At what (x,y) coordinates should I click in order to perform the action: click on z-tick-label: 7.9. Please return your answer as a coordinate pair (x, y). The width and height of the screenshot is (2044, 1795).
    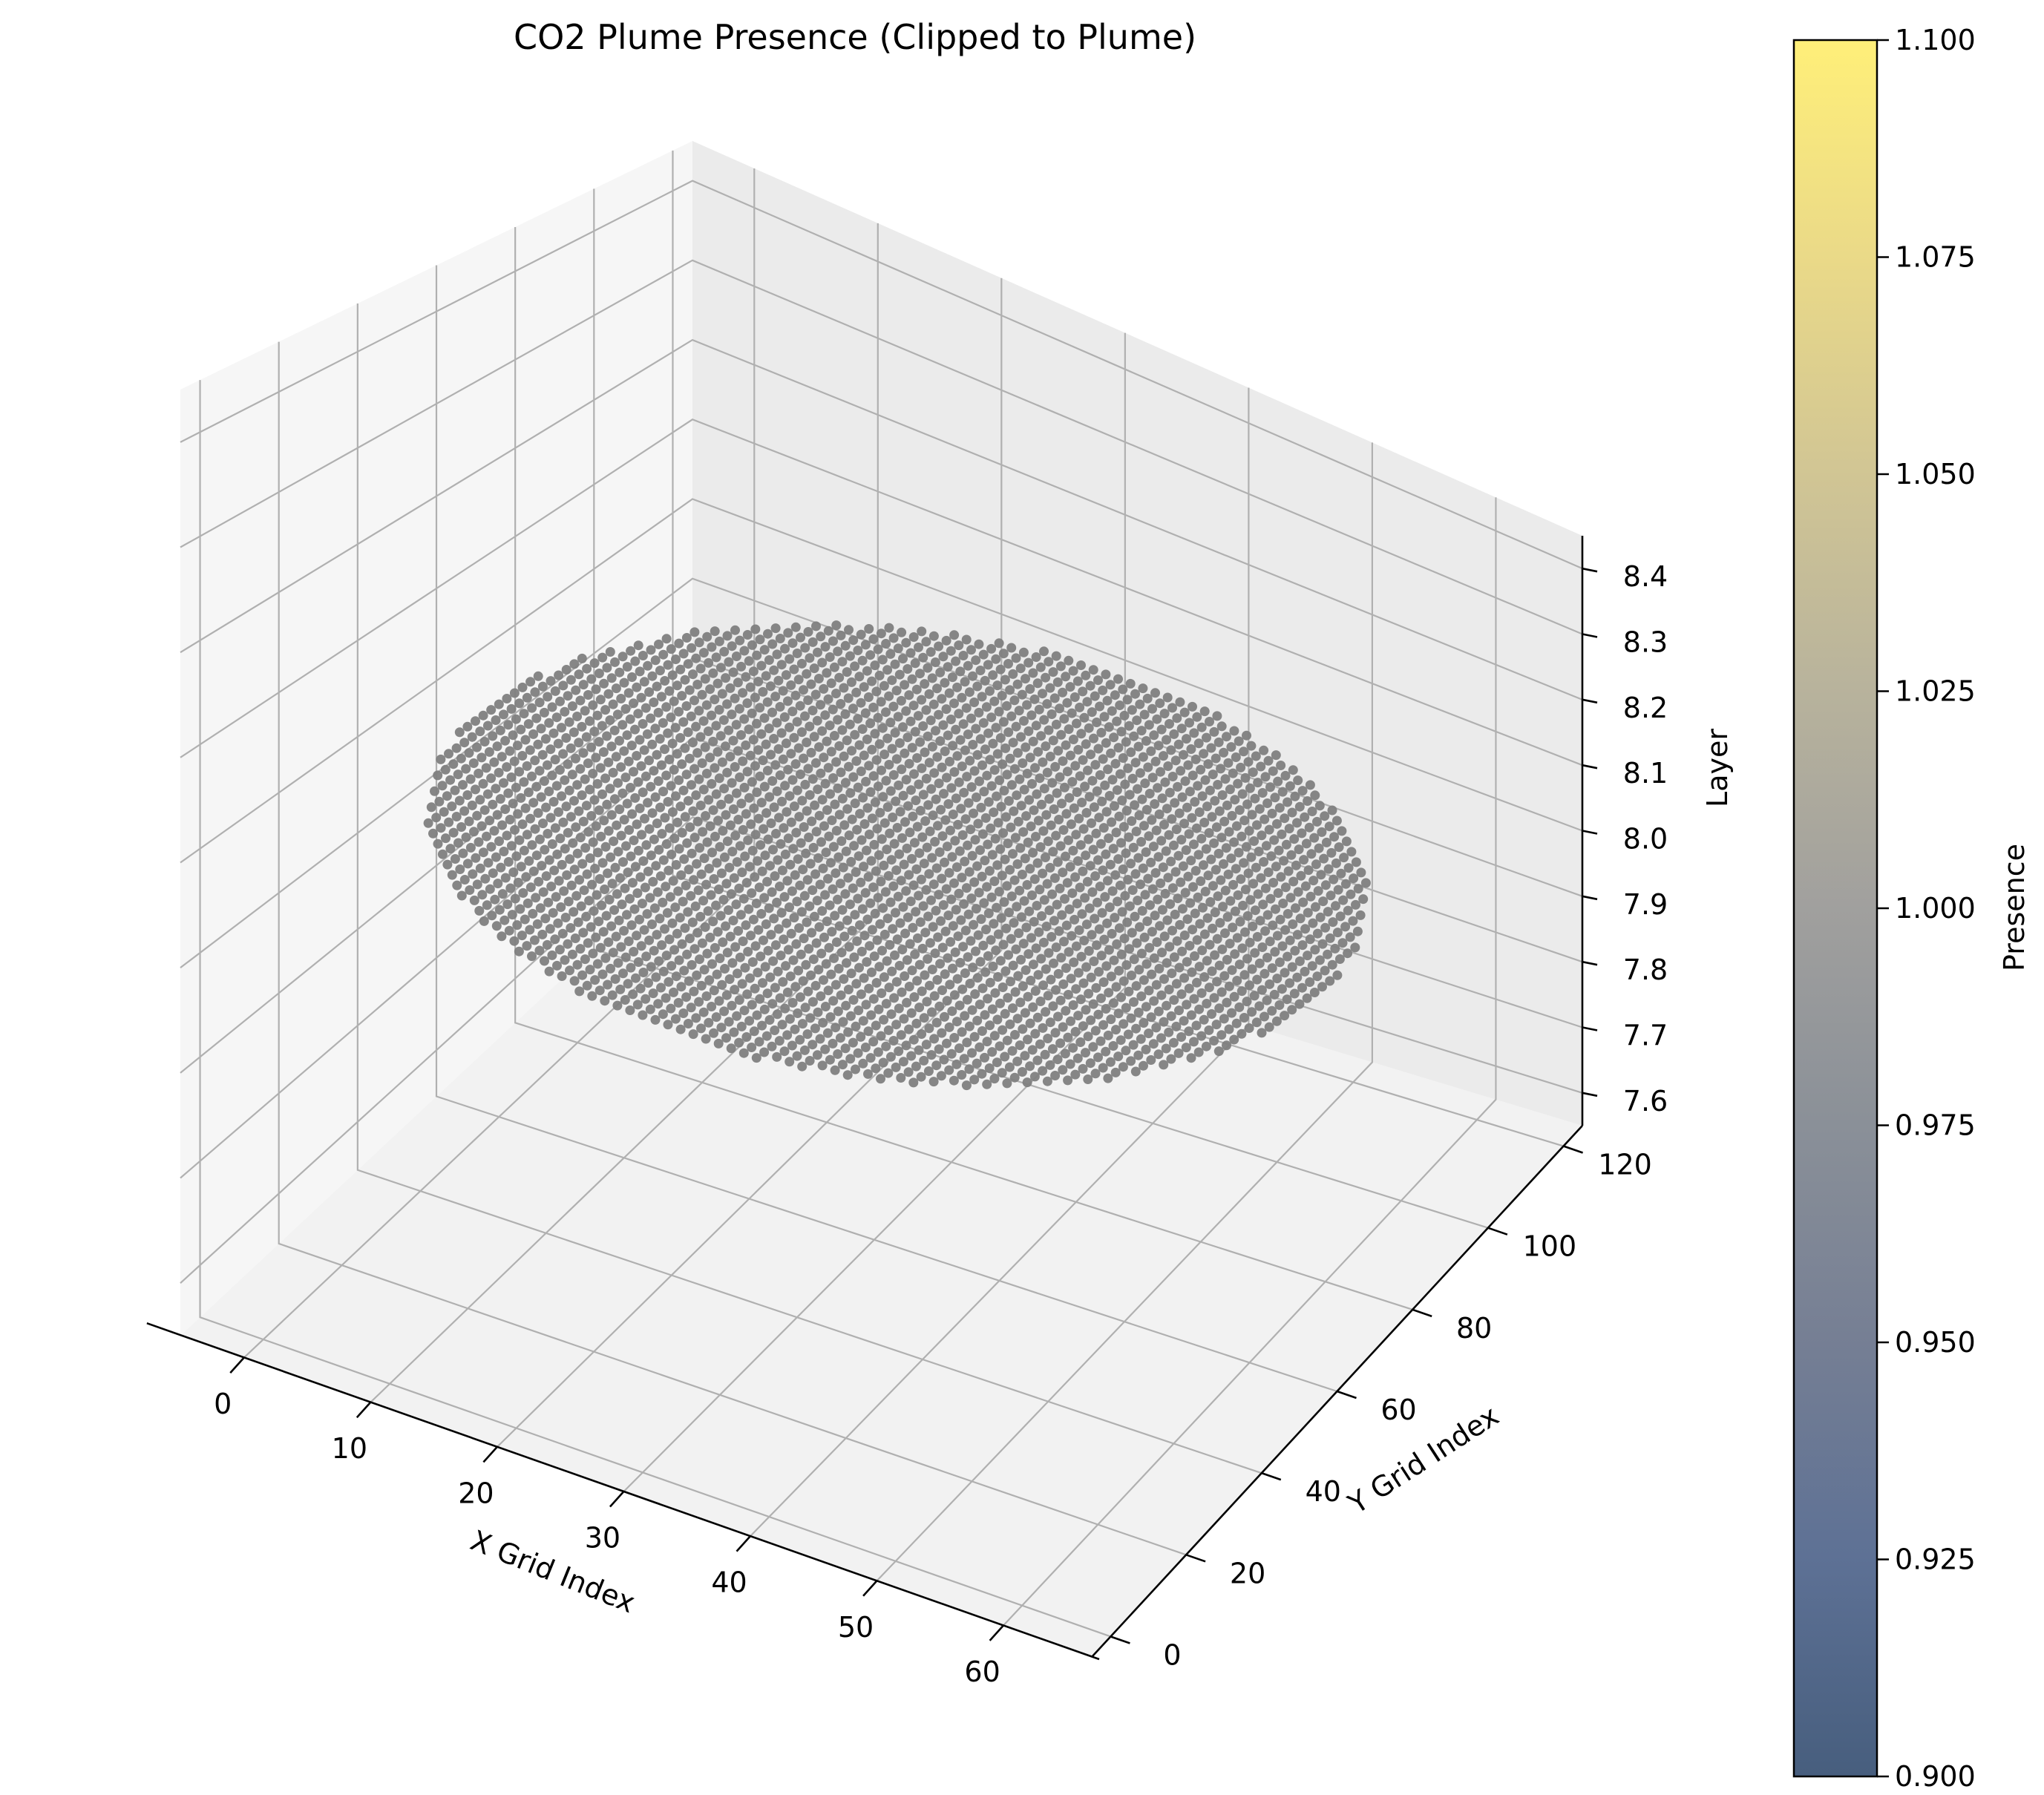
    Looking at the image, I should click on (1645, 904).